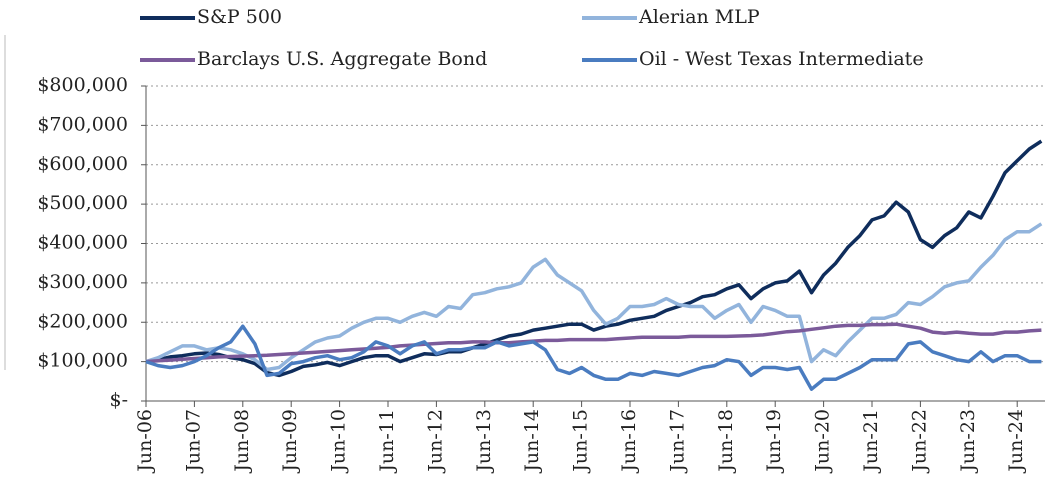 This screenshot has height=493, width=1050. I want to click on x-tick-label: Jun-20, so click(823, 441).